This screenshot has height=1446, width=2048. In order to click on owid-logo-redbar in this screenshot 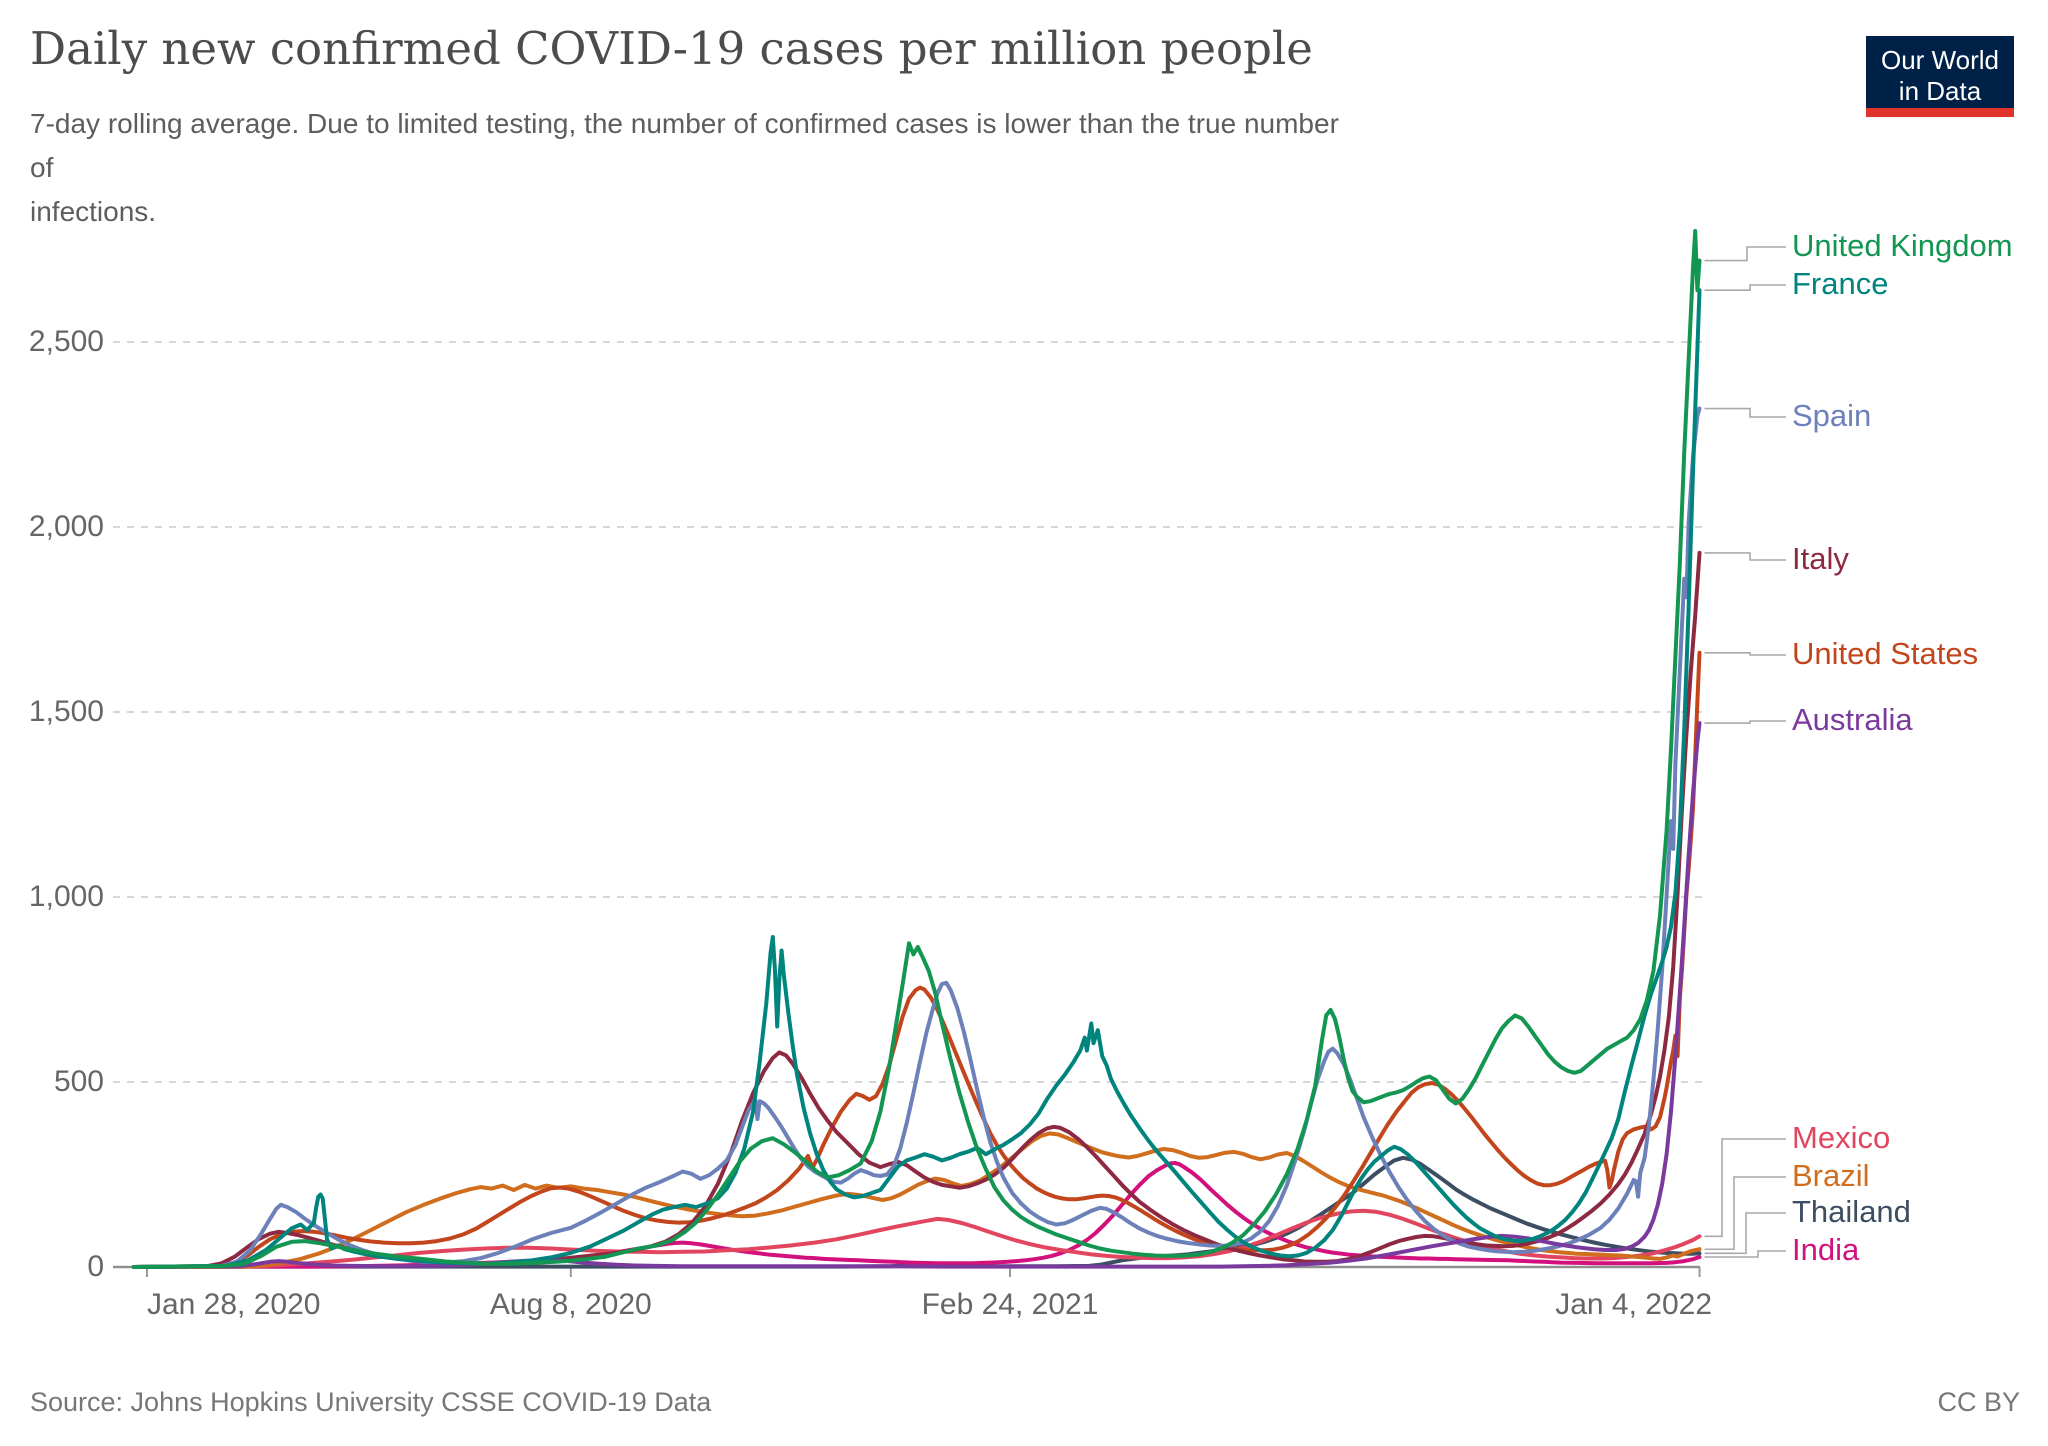, I will do `click(1940, 112)`.